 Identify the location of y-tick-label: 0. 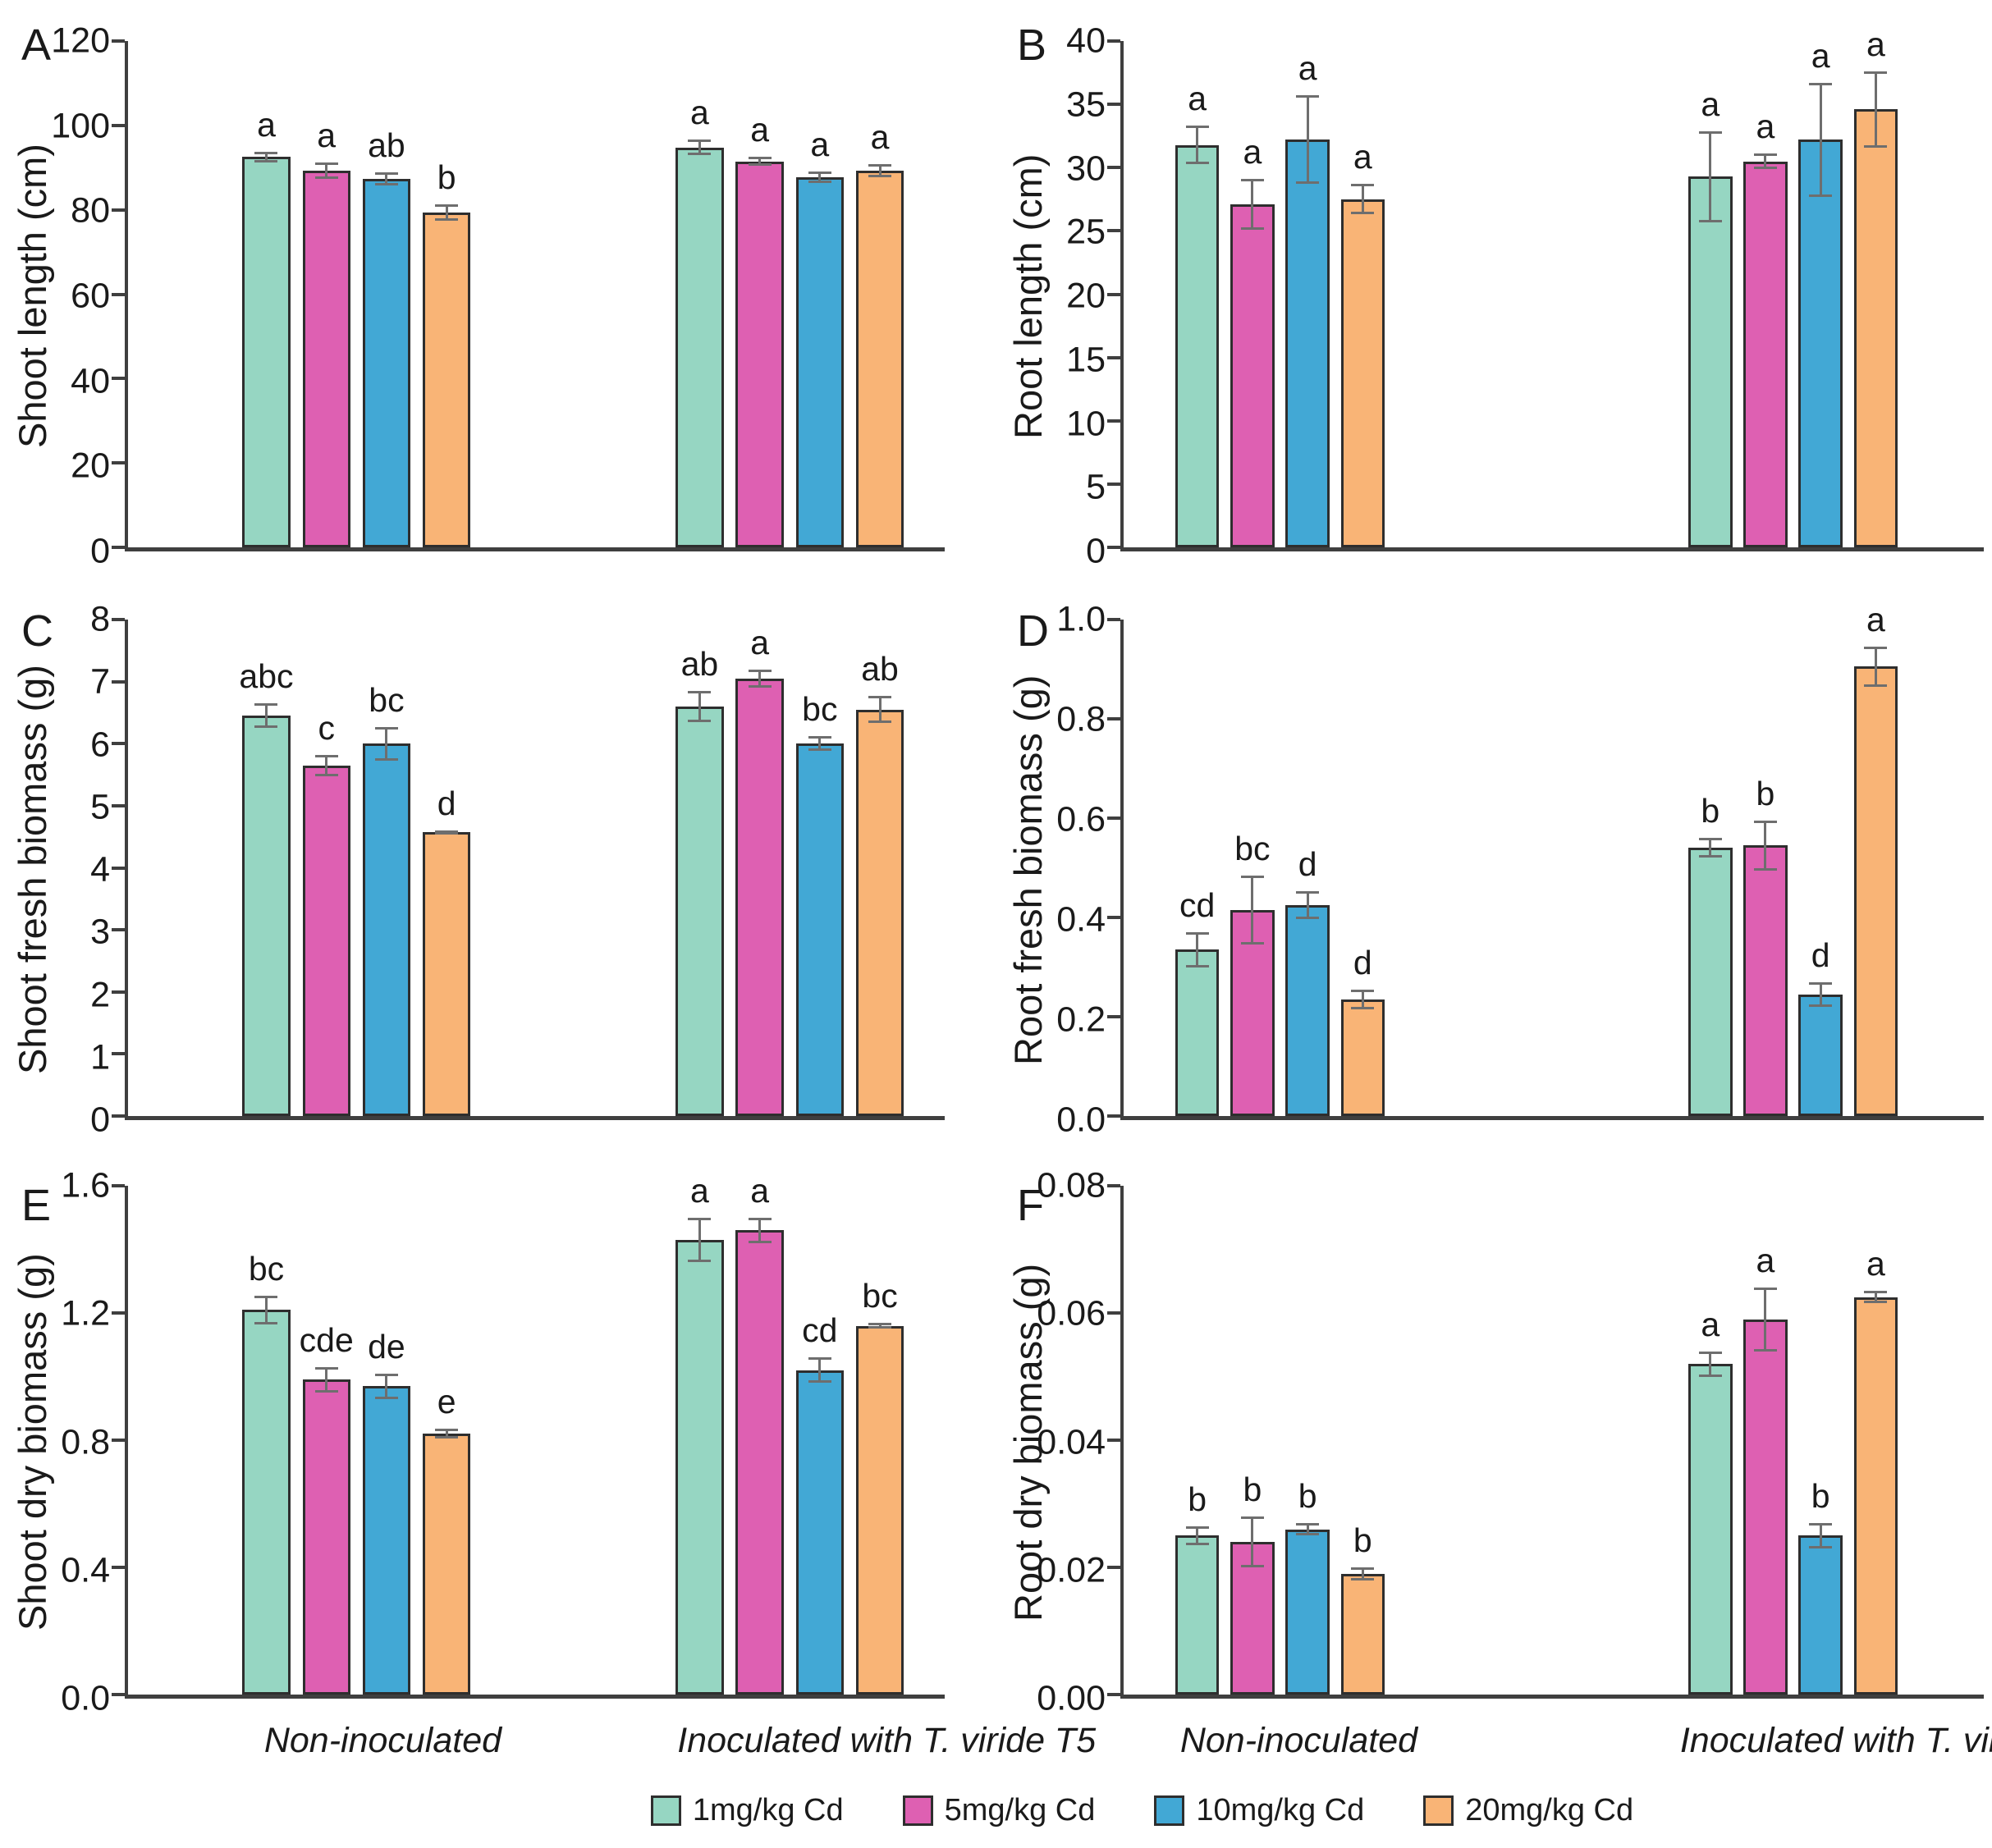
(100, 1120).